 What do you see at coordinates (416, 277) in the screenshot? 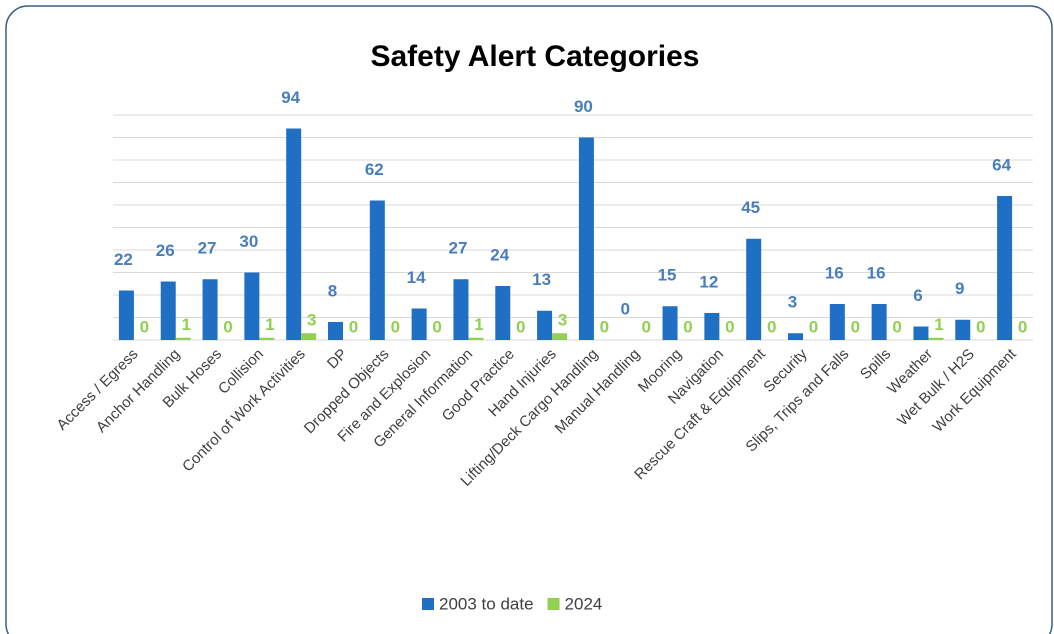
I see `data-label: 14` at bounding box center [416, 277].